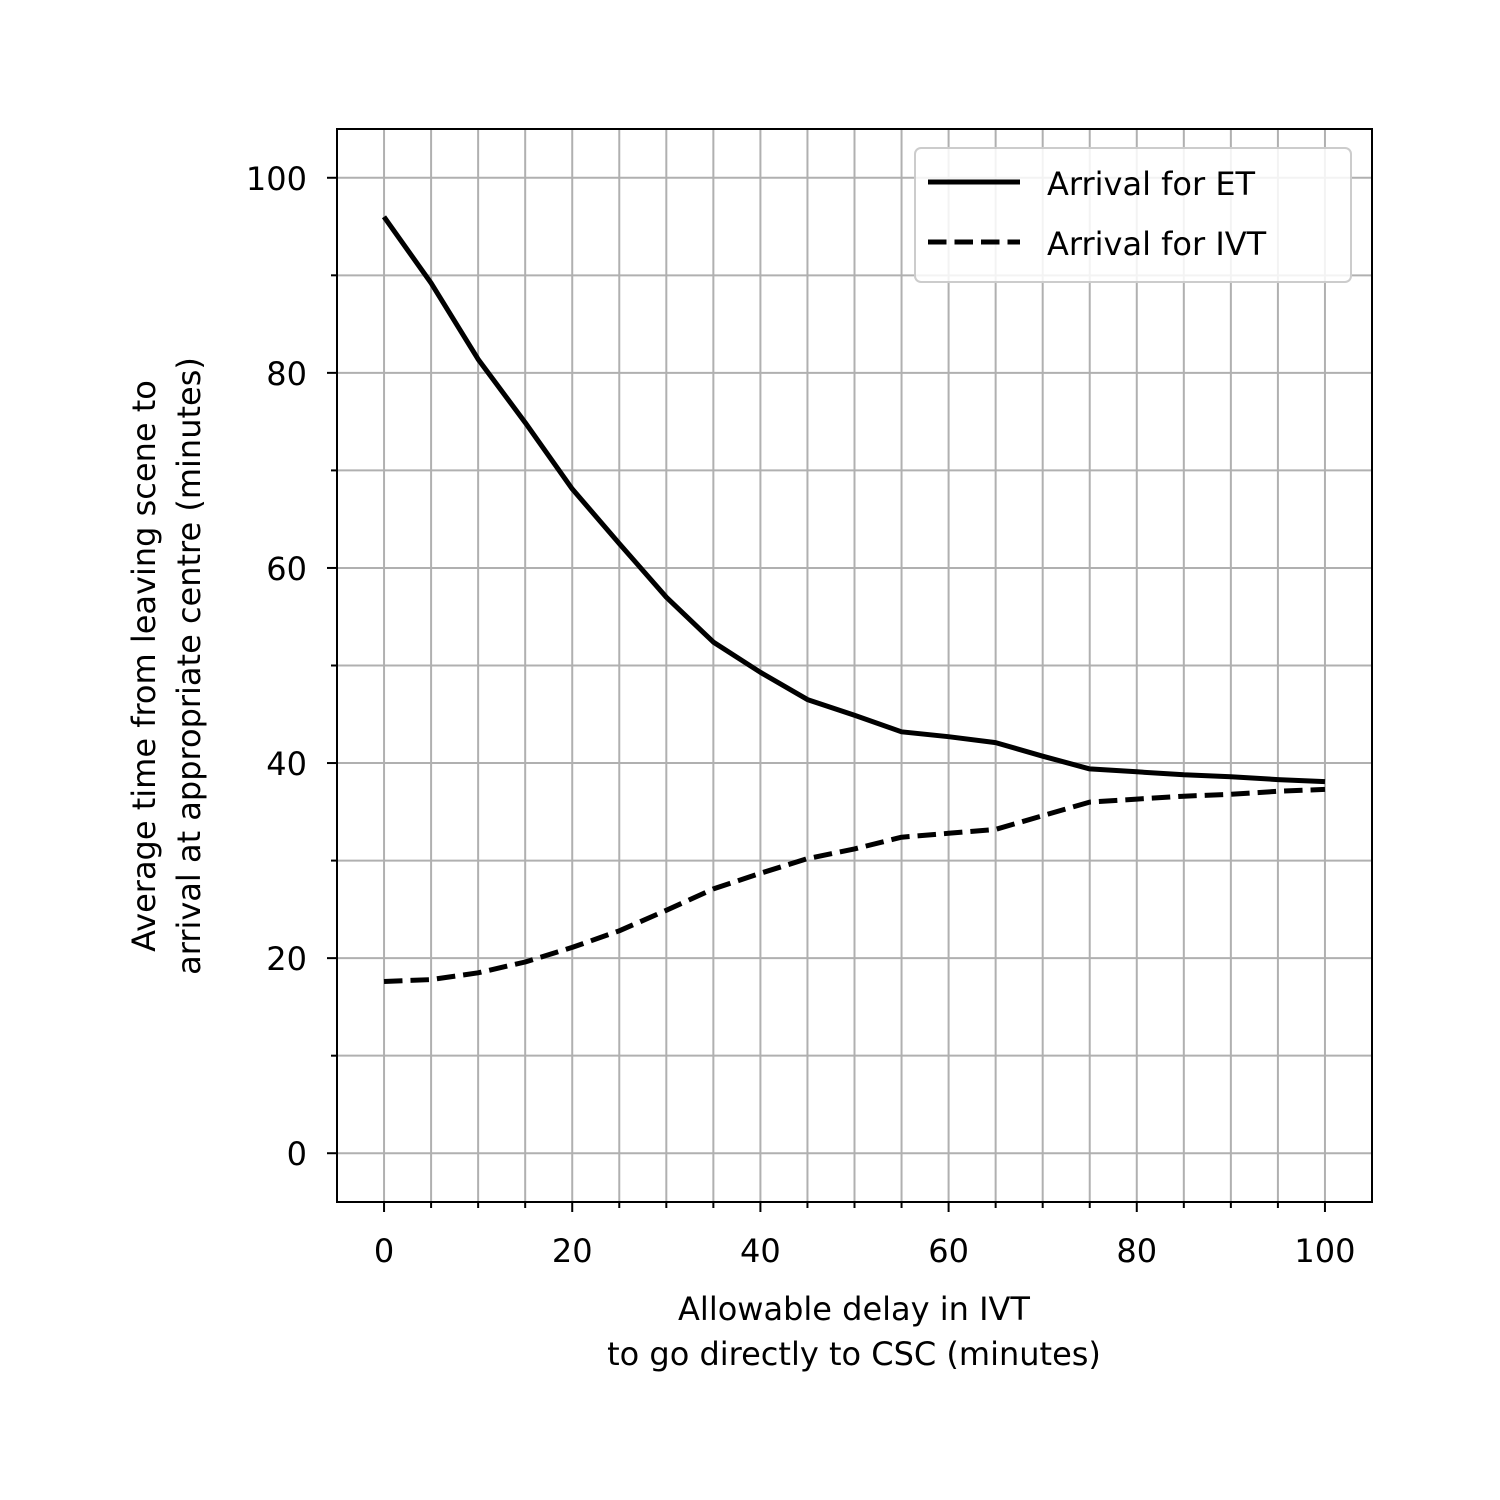  Describe the element at coordinates (1324, 1251) in the screenshot. I see `x-tick-label: 100` at that location.